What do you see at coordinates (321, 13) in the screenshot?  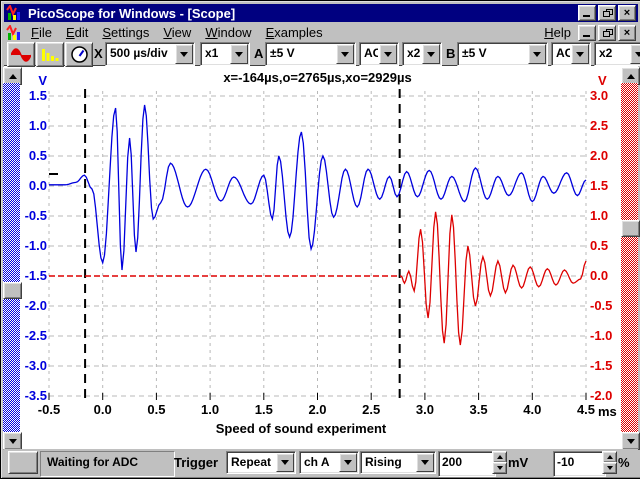 I see `title-bar: PicoScope for Windows - [Scope] ×` at bounding box center [321, 13].